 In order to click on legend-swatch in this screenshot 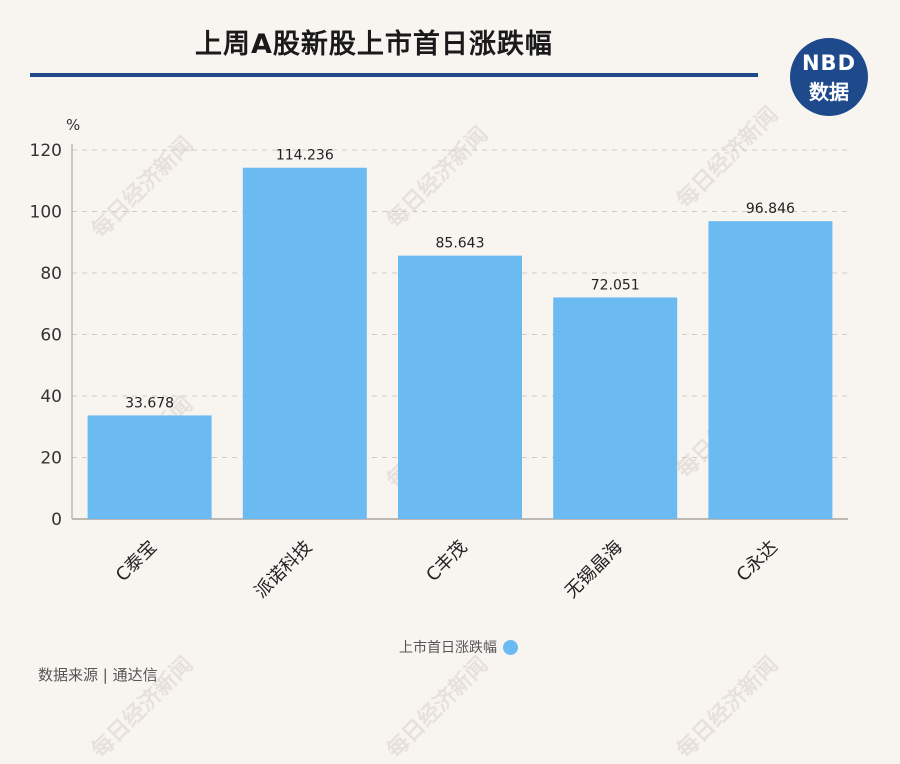, I will do `click(510, 647)`.